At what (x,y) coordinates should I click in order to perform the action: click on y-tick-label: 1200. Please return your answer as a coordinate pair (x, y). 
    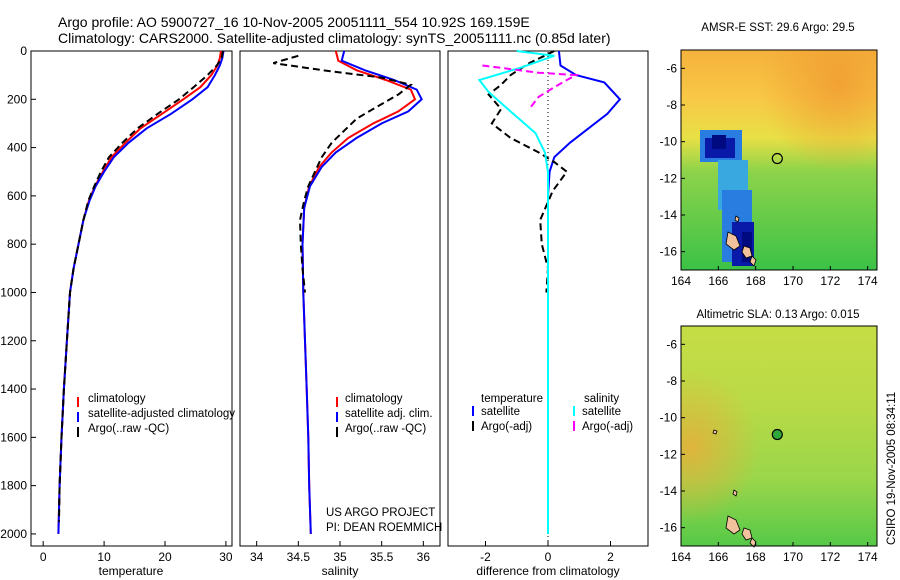
    Looking at the image, I should click on (13, 341).